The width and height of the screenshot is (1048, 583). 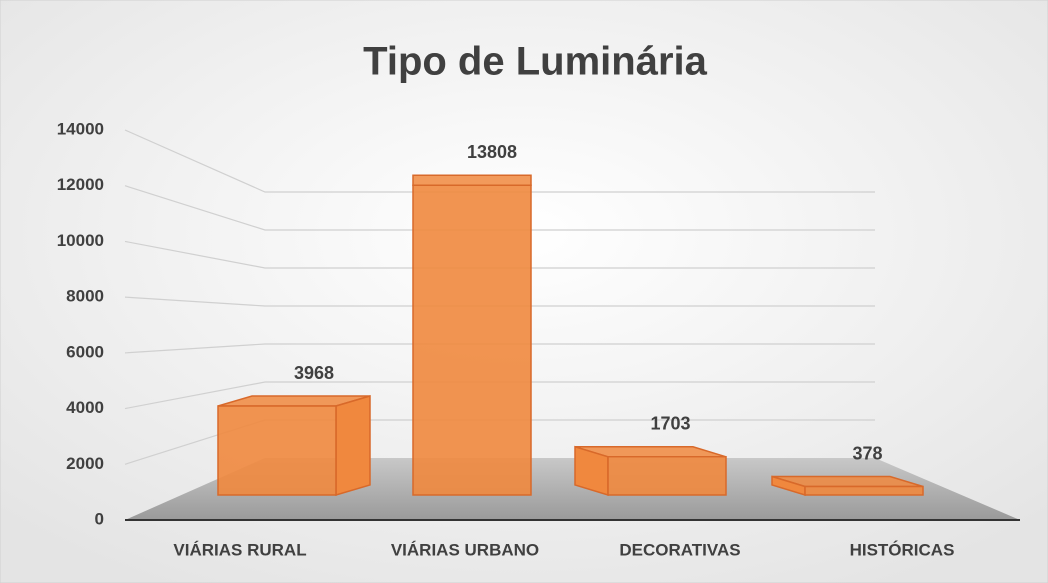 What do you see at coordinates (353, 446) in the screenshot?
I see `bar-side` at bounding box center [353, 446].